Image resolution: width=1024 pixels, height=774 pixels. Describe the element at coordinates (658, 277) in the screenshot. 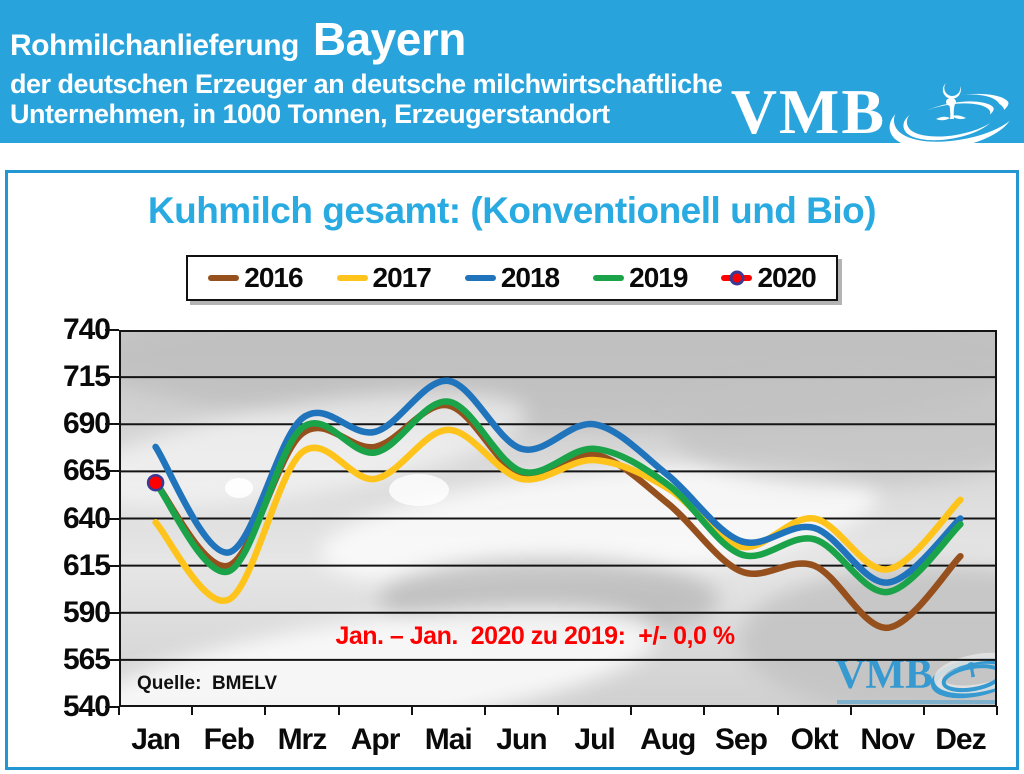

I see `legend-label-2019: 2019` at that location.